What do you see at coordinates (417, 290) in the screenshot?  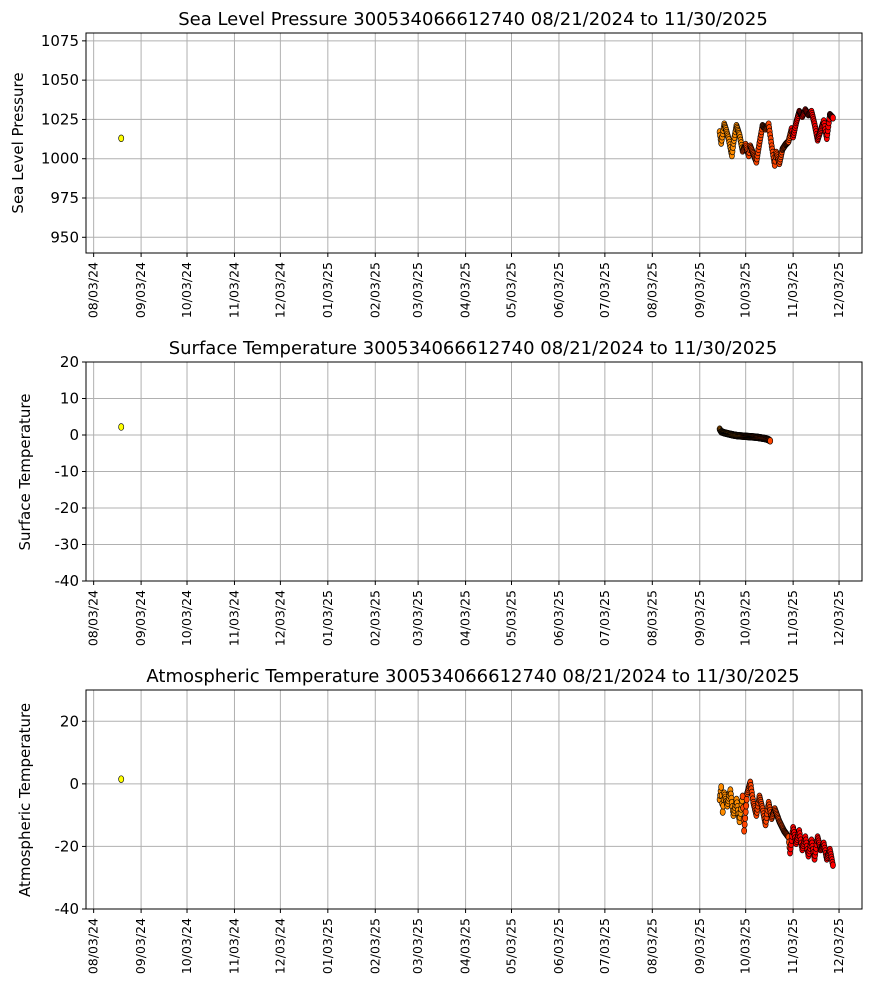 I see `x-tick-label: 03/03/25` at bounding box center [417, 290].